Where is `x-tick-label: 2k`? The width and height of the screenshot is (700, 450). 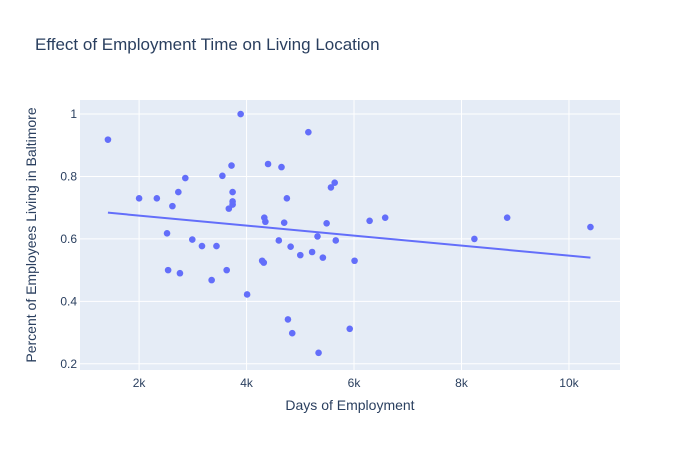 x-tick-label: 2k is located at coordinates (140, 383).